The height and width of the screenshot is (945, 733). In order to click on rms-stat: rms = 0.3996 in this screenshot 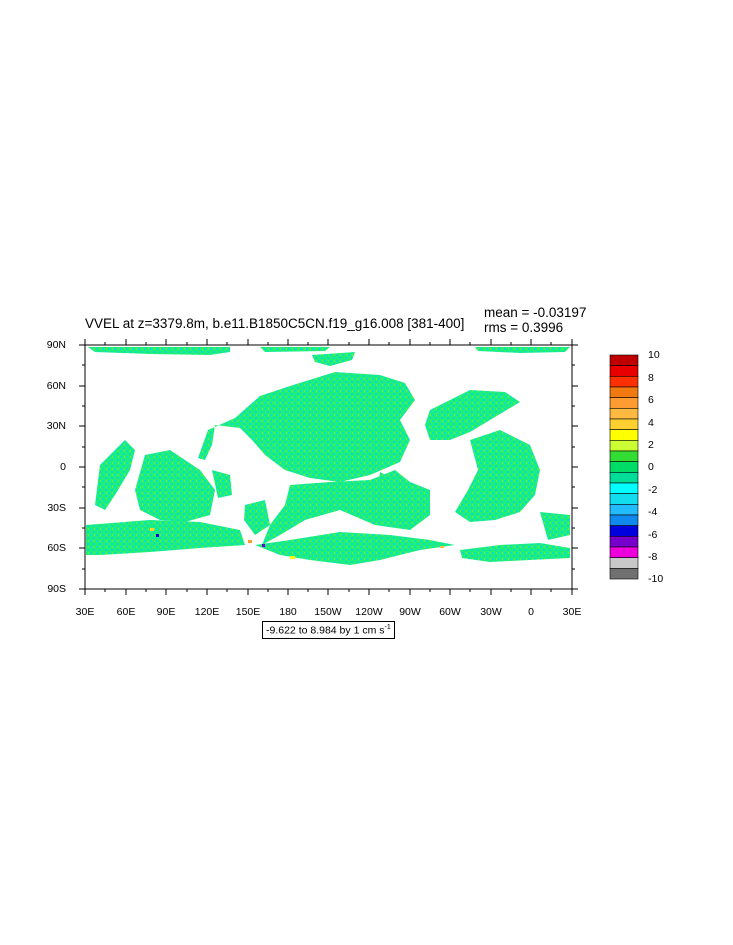, I will do `click(524, 327)`.